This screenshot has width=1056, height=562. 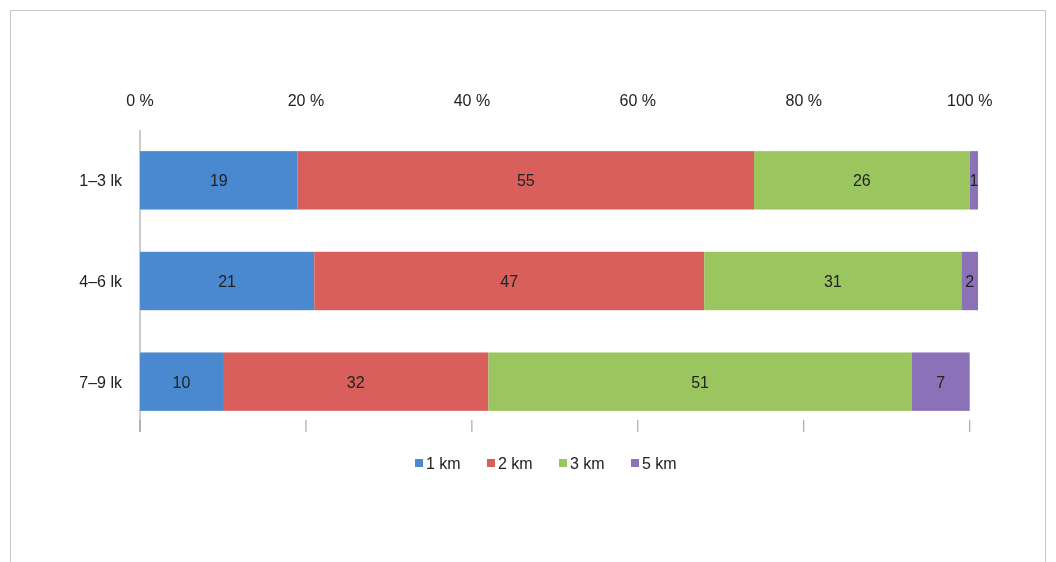 What do you see at coordinates (472, 100) in the screenshot?
I see `x-tick-label: 40 %` at bounding box center [472, 100].